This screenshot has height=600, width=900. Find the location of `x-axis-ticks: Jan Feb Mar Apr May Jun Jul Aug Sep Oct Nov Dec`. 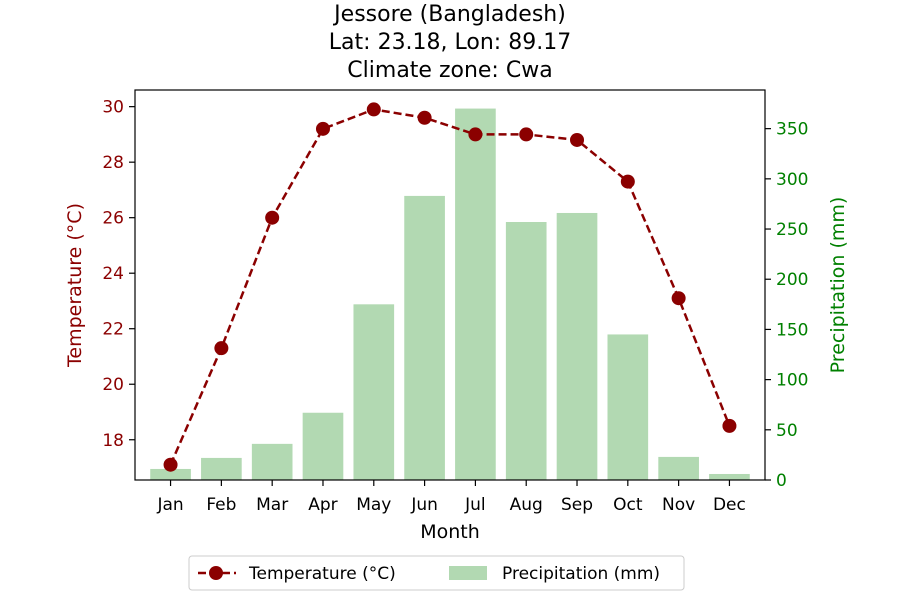

x-axis-ticks: Jan Feb Mar Apr May Jun Jul Aug Sep Oct Nov Dec is located at coordinates (451, 497).